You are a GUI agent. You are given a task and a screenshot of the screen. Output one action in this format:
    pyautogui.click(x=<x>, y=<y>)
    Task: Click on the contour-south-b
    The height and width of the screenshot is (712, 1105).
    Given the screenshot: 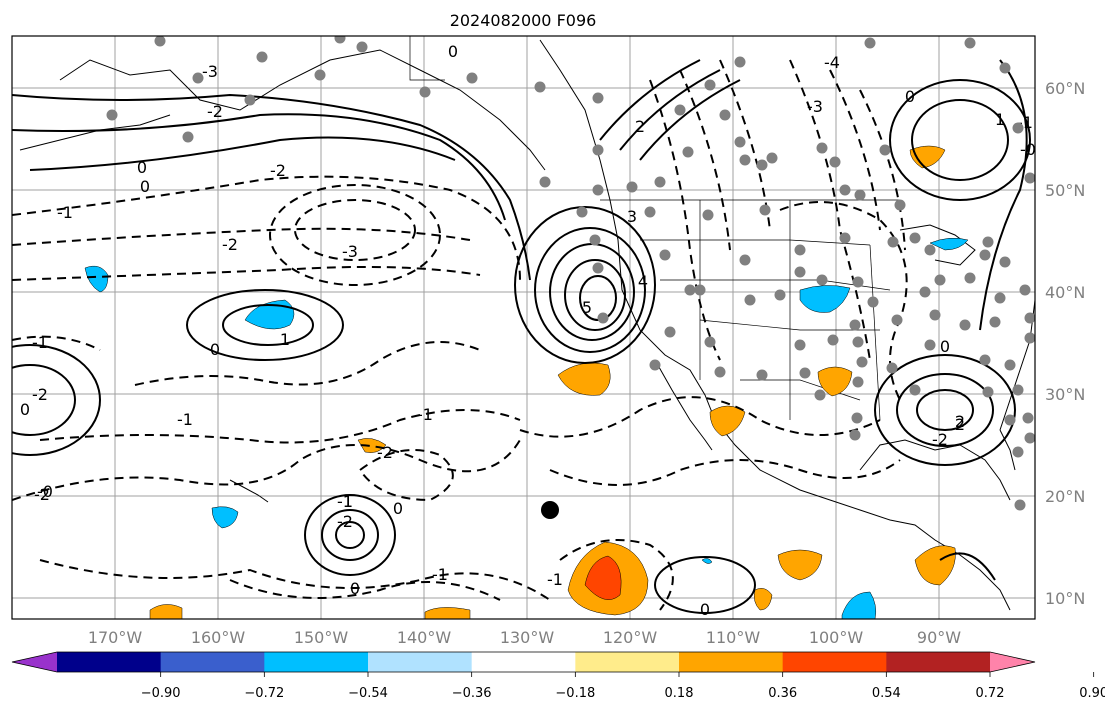 What is the action you would take?
    pyautogui.click(x=350, y=535)
    